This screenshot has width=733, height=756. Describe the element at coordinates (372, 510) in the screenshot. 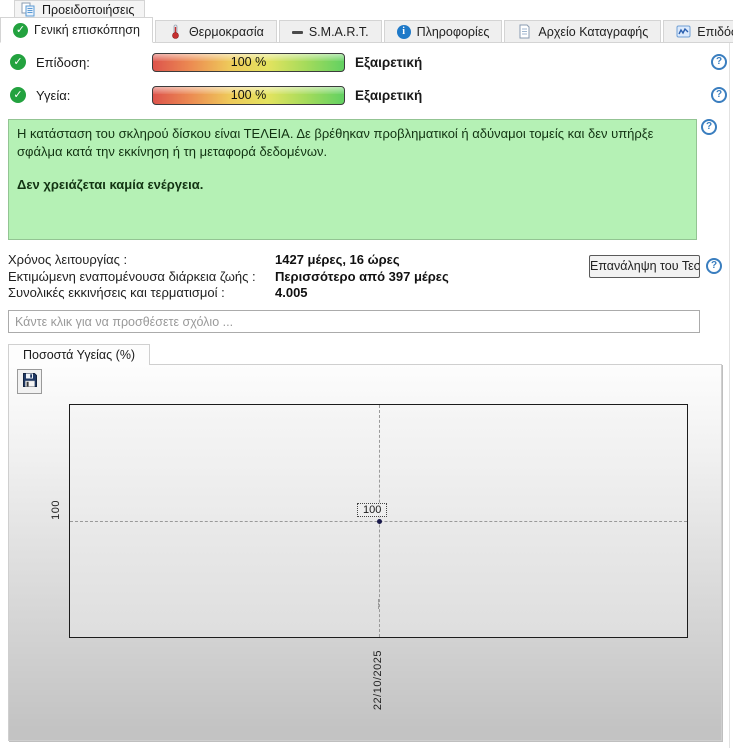

I see `data-point-label: 100` at that location.